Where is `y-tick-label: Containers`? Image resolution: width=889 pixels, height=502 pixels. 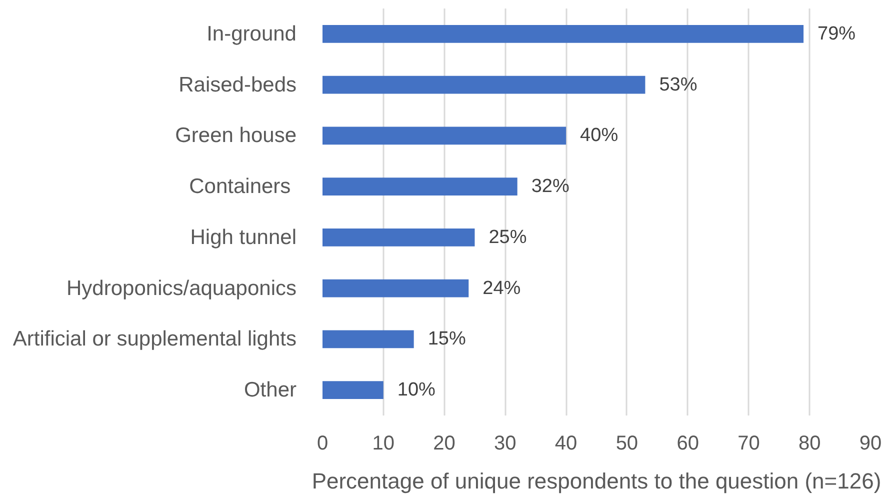 y-tick-label: Containers is located at coordinates (240, 186).